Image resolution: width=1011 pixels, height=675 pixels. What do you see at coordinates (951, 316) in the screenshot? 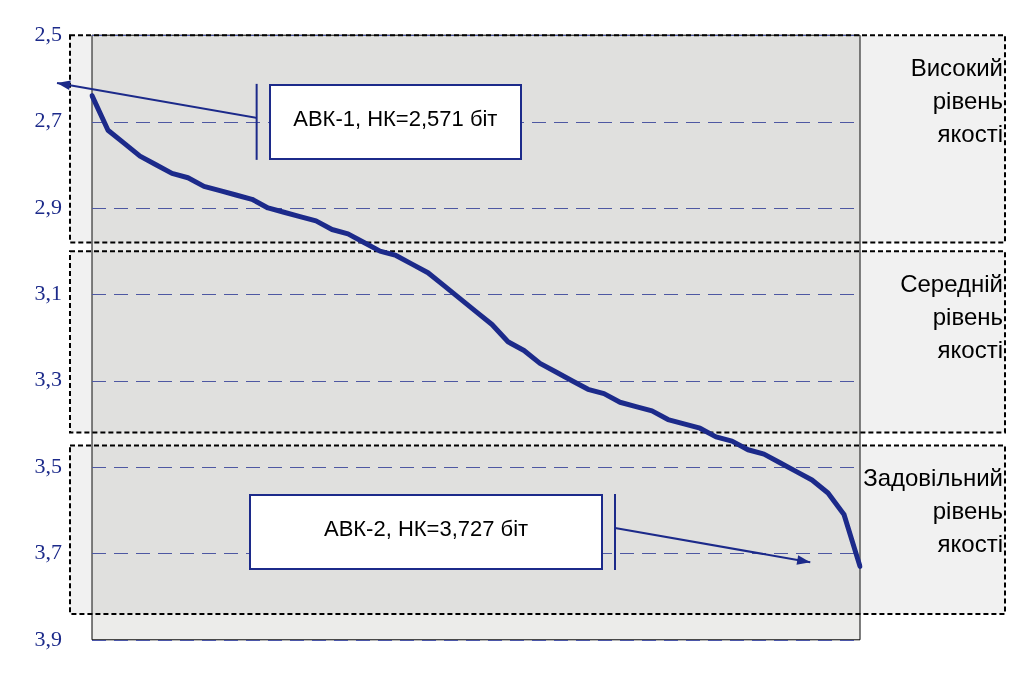
I see `band-label: Середній рівень якості` at bounding box center [951, 316].